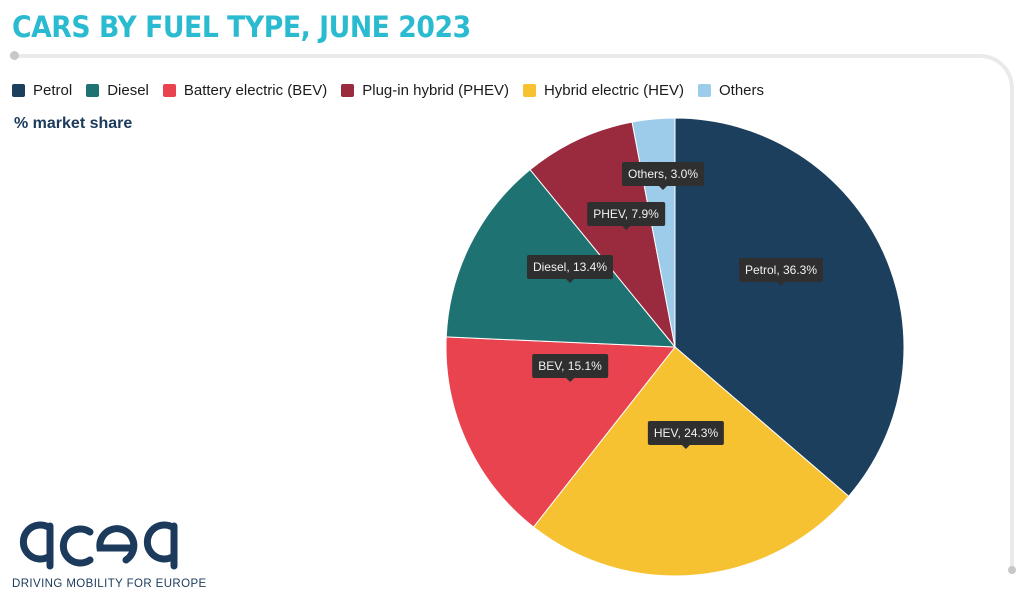 This screenshot has height=600, width=1024. What do you see at coordinates (128, 90) in the screenshot?
I see `legend-label: Diesel` at bounding box center [128, 90].